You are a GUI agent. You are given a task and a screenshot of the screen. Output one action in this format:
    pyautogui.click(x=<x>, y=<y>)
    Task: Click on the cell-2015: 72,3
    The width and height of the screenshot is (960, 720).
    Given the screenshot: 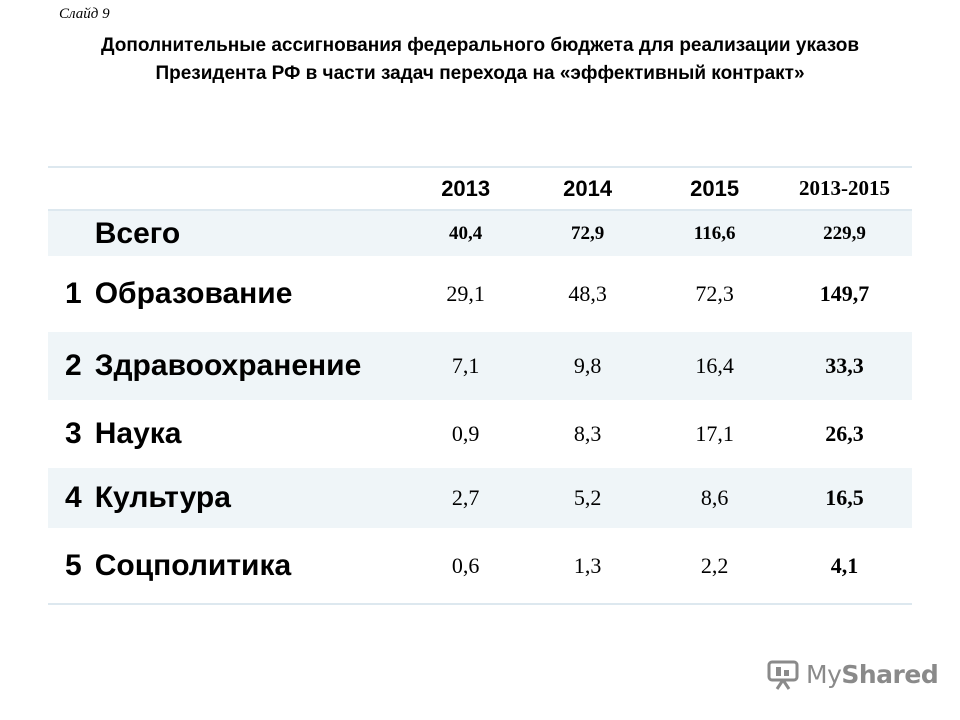 What is the action you would take?
    pyautogui.click(x=714, y=293)
    